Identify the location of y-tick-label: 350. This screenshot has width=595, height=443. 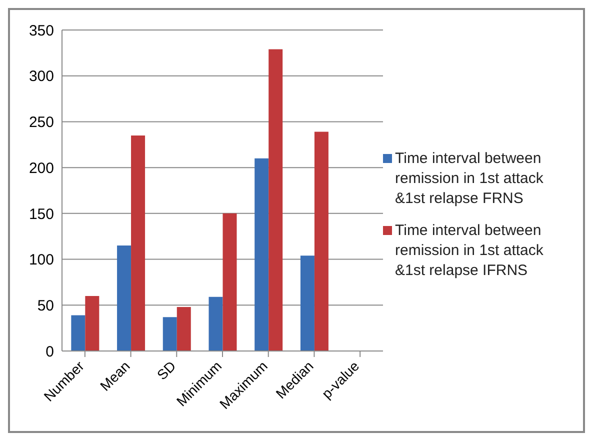
(41, 31).